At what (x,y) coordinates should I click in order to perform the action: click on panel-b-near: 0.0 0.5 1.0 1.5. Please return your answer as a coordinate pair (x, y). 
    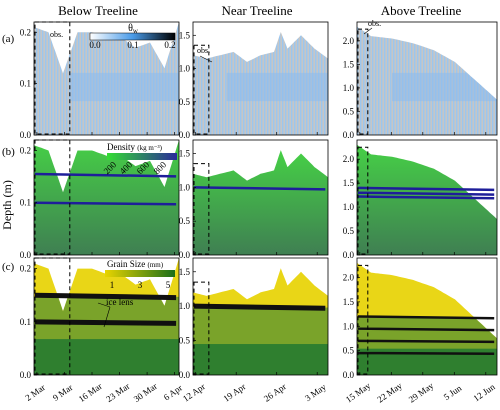
    Looking at the image, I should click on (254, 199).